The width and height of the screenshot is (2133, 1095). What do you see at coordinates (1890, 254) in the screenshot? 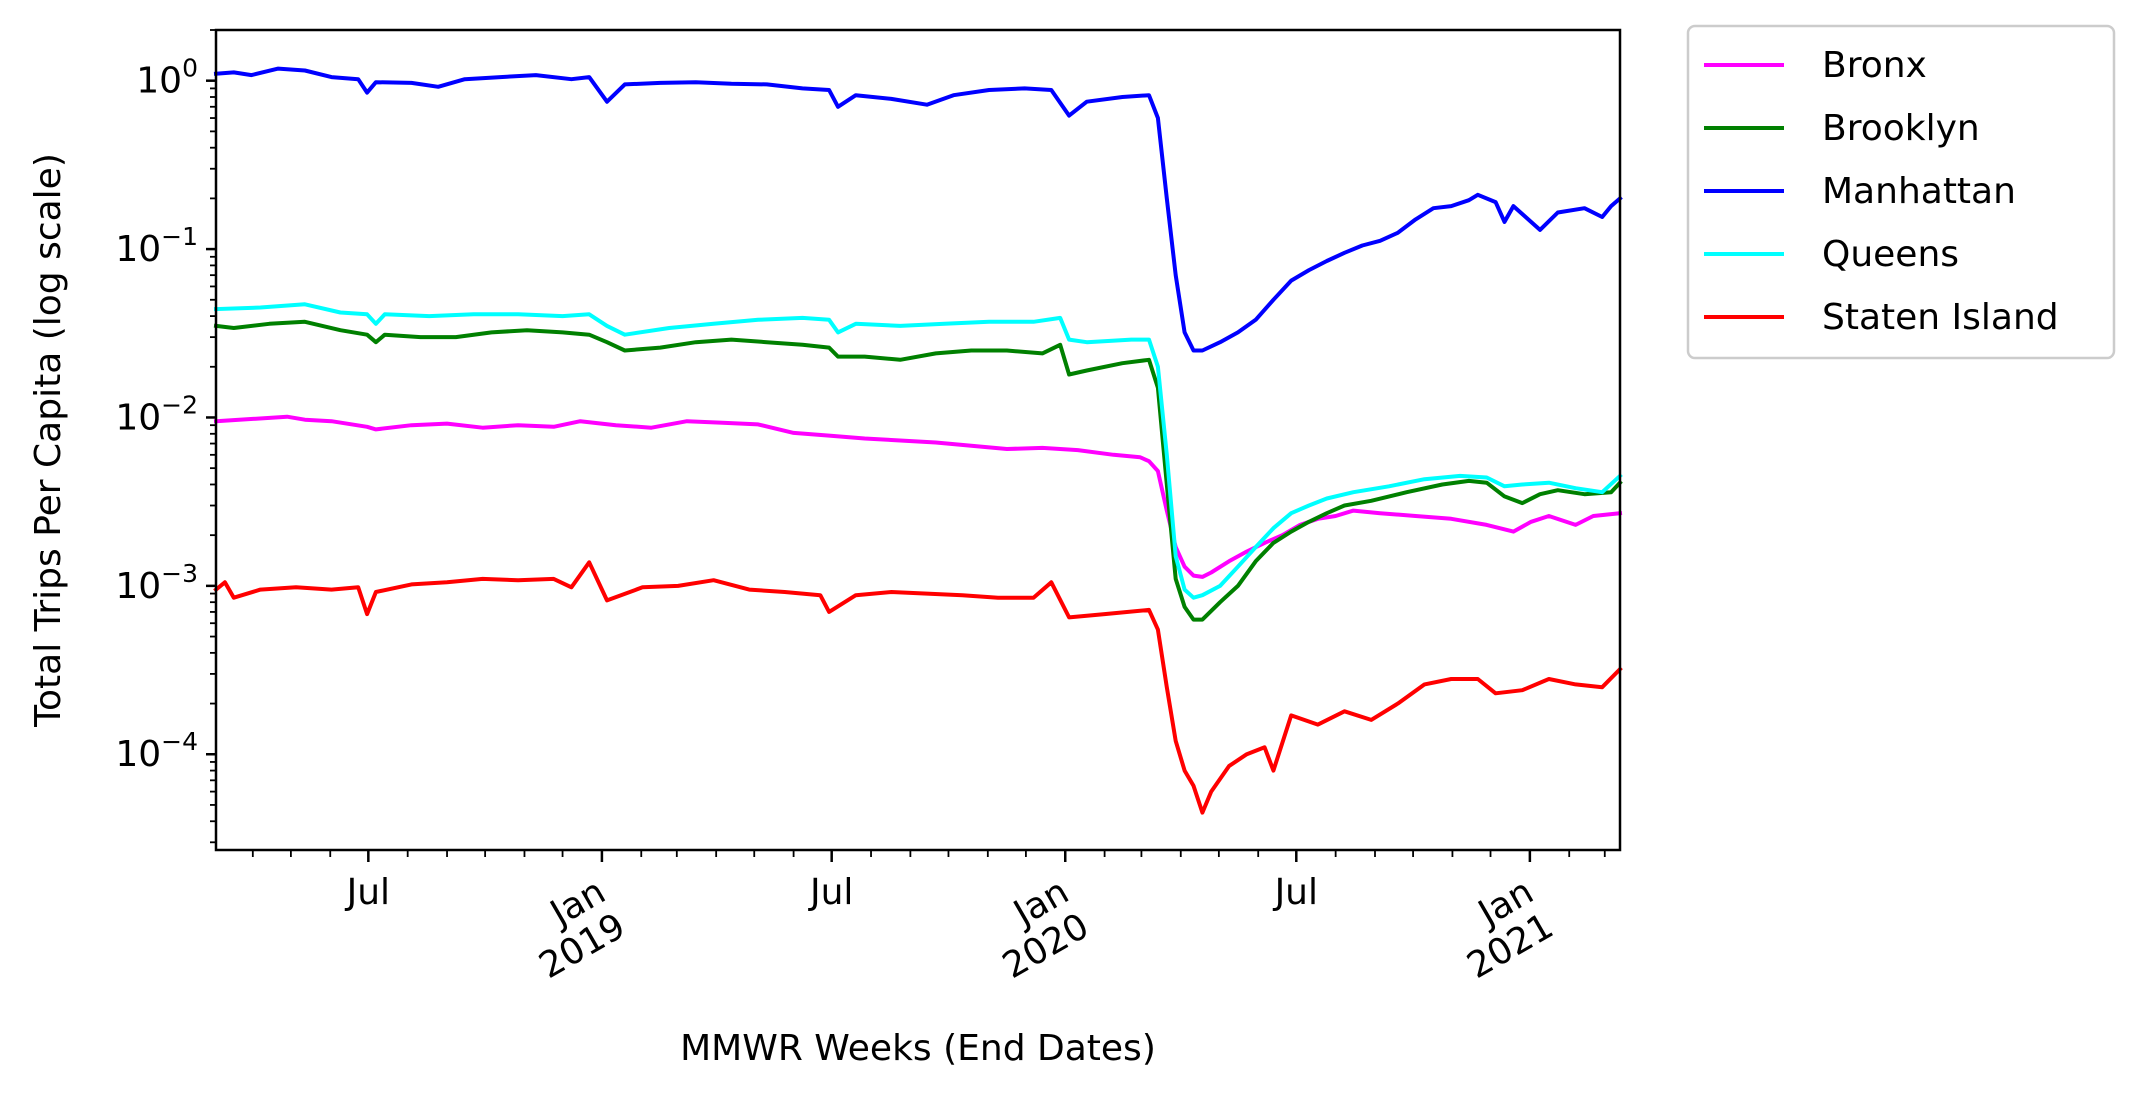
I see `legend-label-queens: Queens` at bounding box center [1890, 254].